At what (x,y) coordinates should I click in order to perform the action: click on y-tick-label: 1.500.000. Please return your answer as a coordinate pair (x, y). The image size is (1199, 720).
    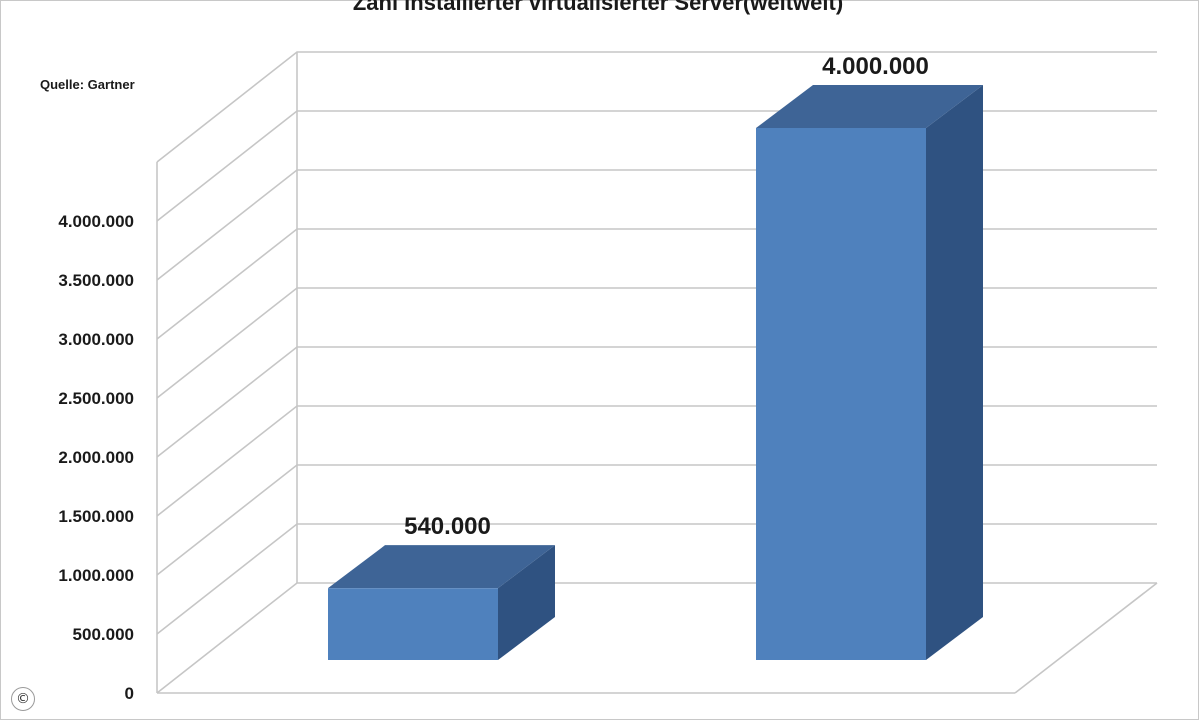
    Looking at the image, I should click on (96, 516).